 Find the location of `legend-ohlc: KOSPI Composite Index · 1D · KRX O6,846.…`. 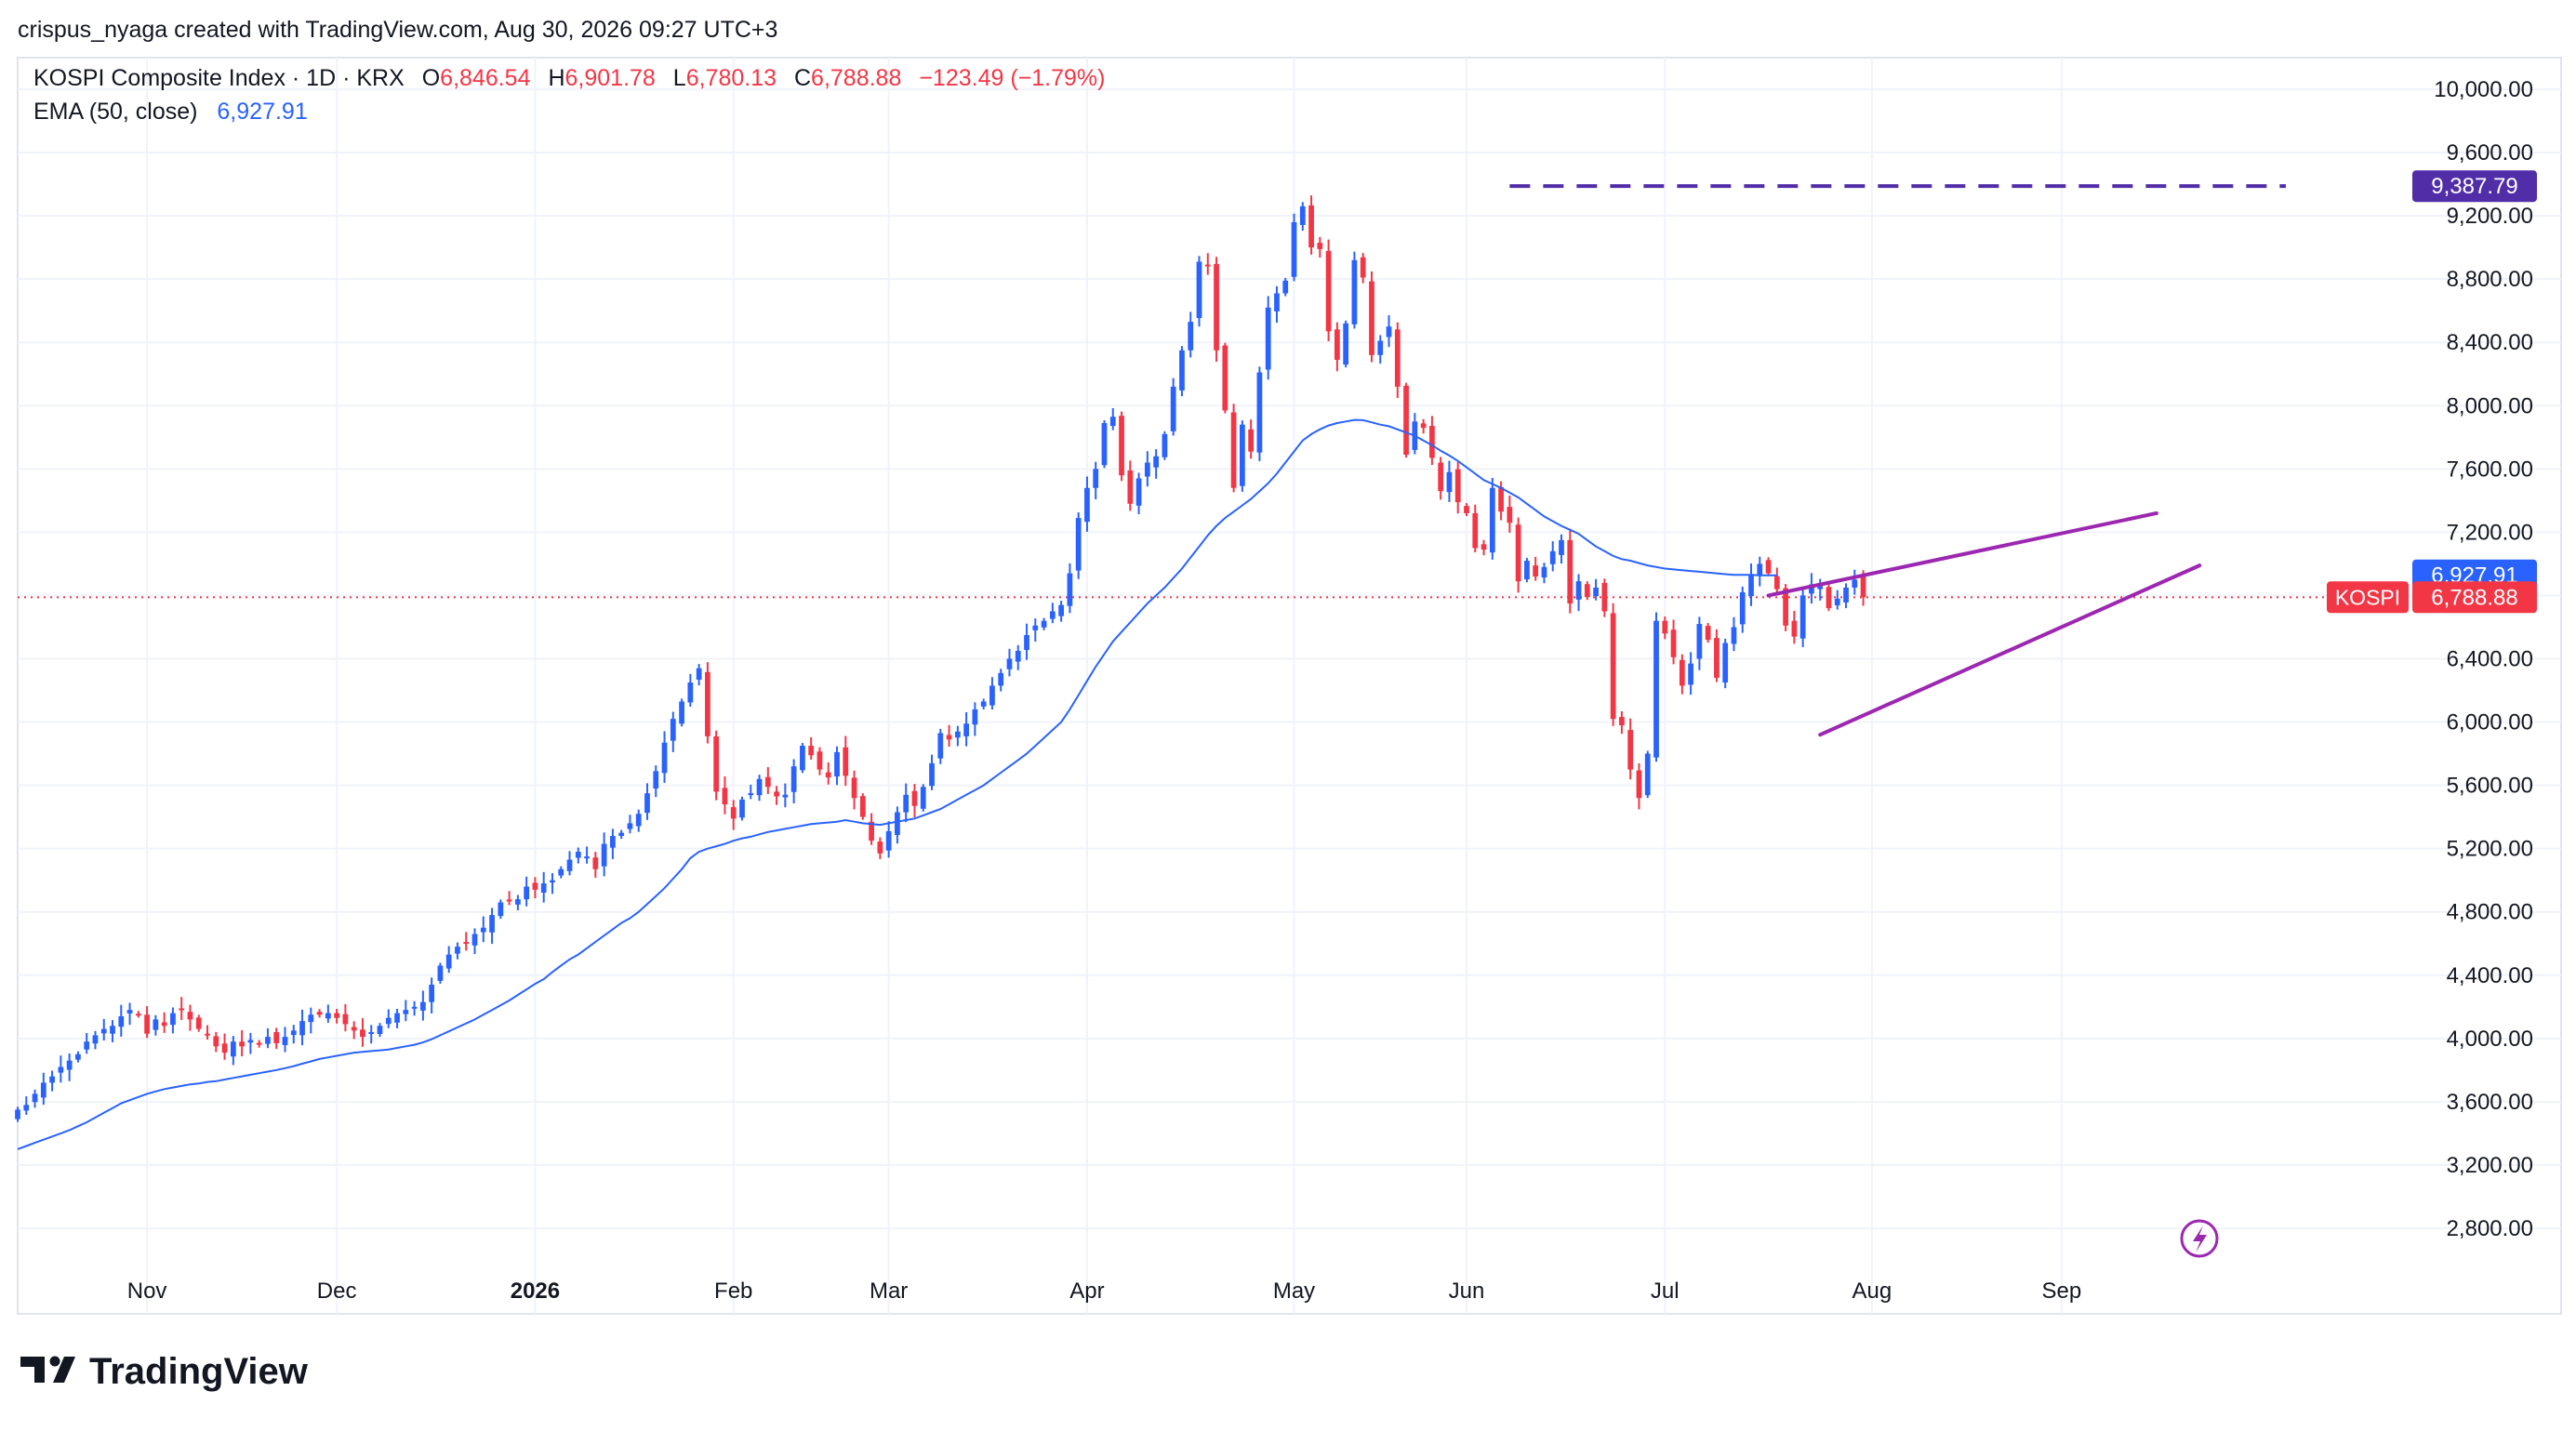

legend-ohlc: KOSPI Composite Index · 1D · KRX O6,846.… is located at coordinates (569, 78).